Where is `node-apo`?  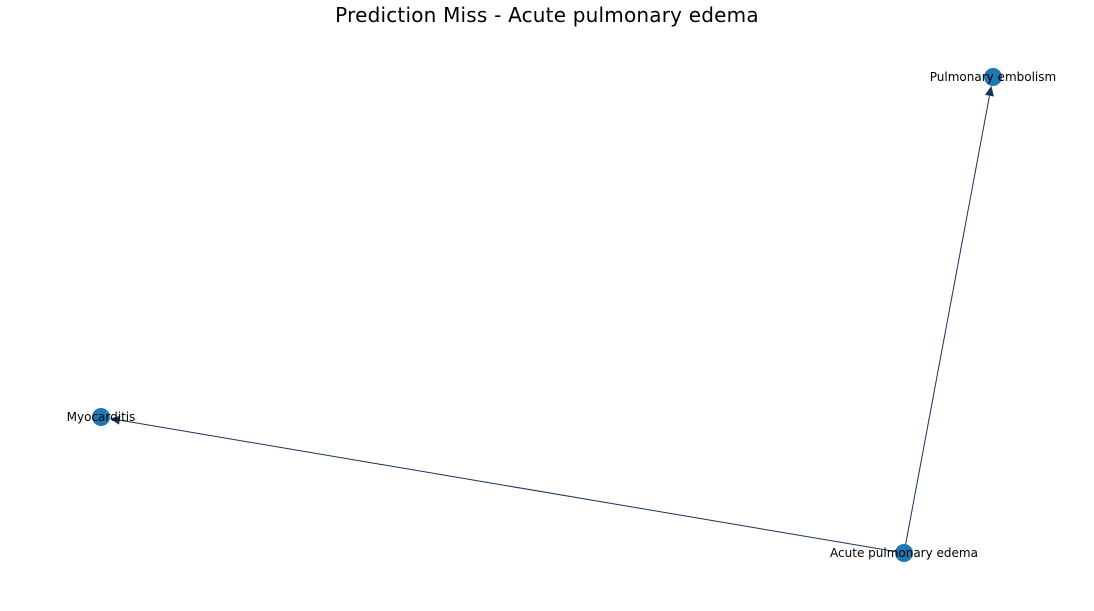 node-apo is located at coordinates (904, 553).